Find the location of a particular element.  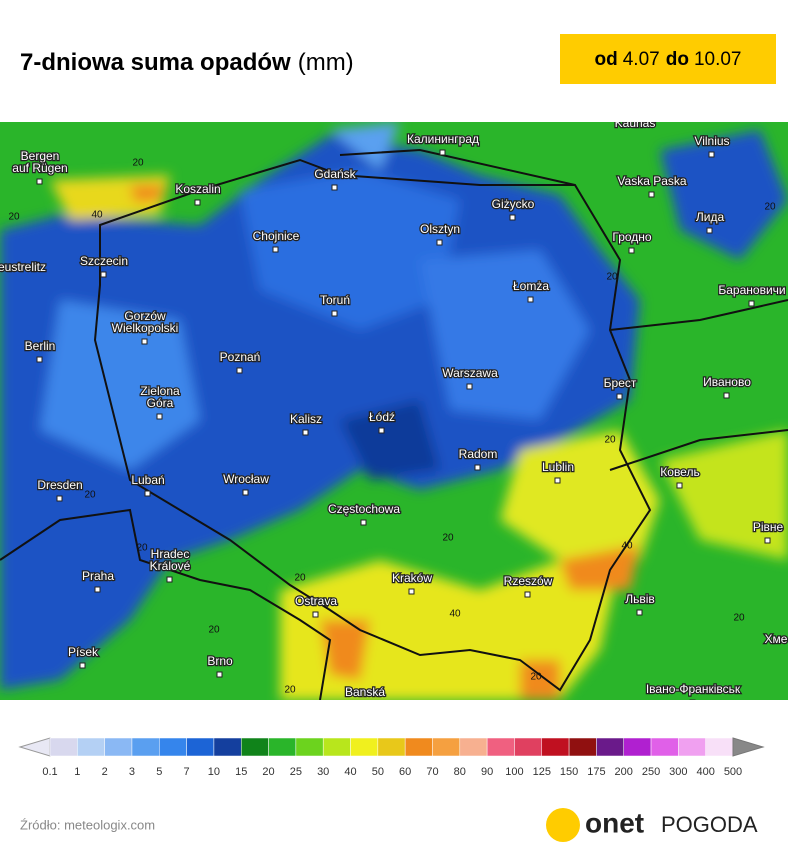

from: od is located at coordinates (606, 59).